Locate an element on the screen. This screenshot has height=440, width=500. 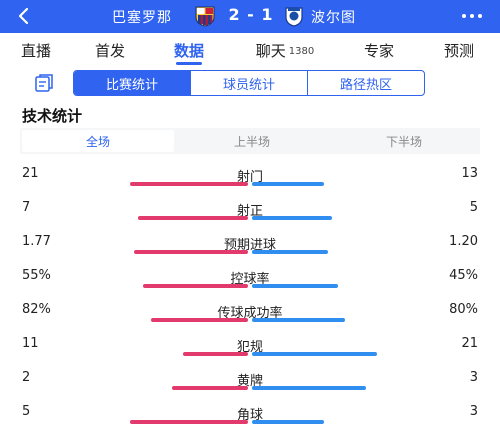
stat-row: 21 射门 13 is located at coordinates (250, 181).